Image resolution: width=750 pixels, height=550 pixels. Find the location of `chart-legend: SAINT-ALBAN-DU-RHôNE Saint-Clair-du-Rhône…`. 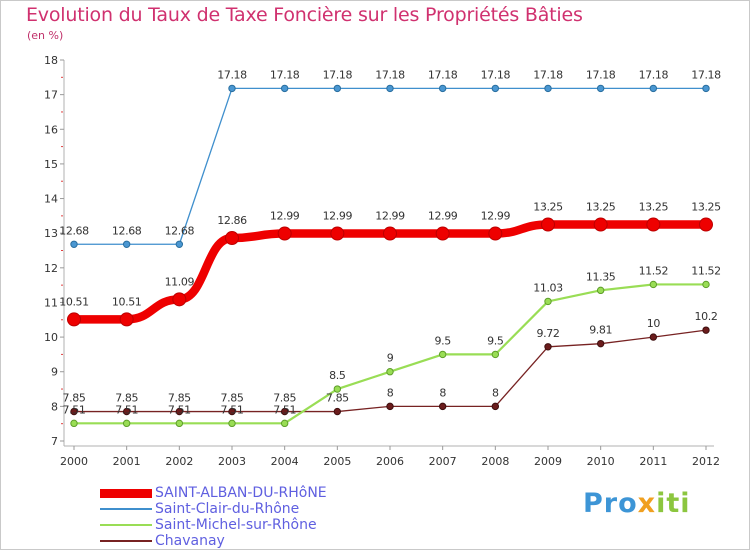

chart-legend: SAINT-ALBAN-DU-RHôNE Saint-Clair-du-Rhône… is located at coordinates (213, 517).